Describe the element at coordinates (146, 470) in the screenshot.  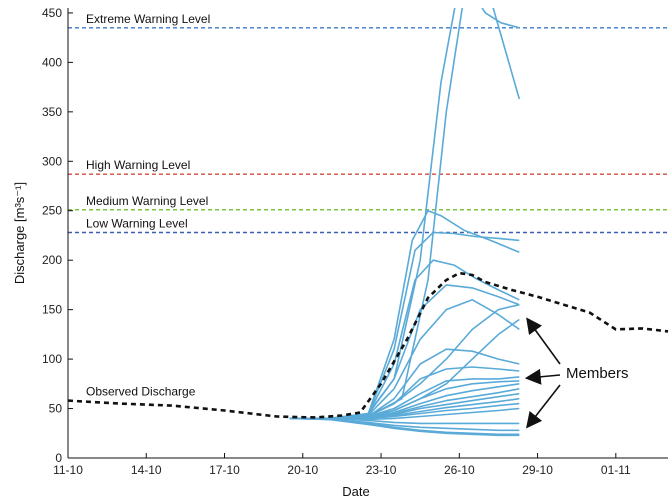
I see `x-tick-label: 14-10` at that location.